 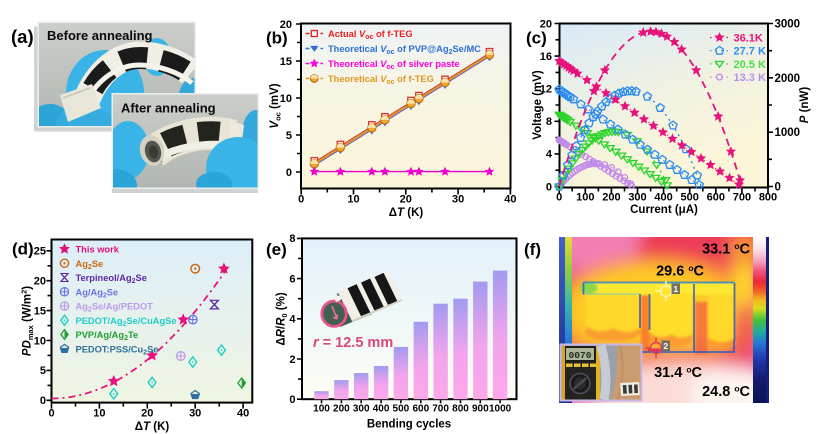 What do you see at coordinates (23, 249) in the screenshot?
I see `svg-text: (d)` at bounding box center [23, 249].